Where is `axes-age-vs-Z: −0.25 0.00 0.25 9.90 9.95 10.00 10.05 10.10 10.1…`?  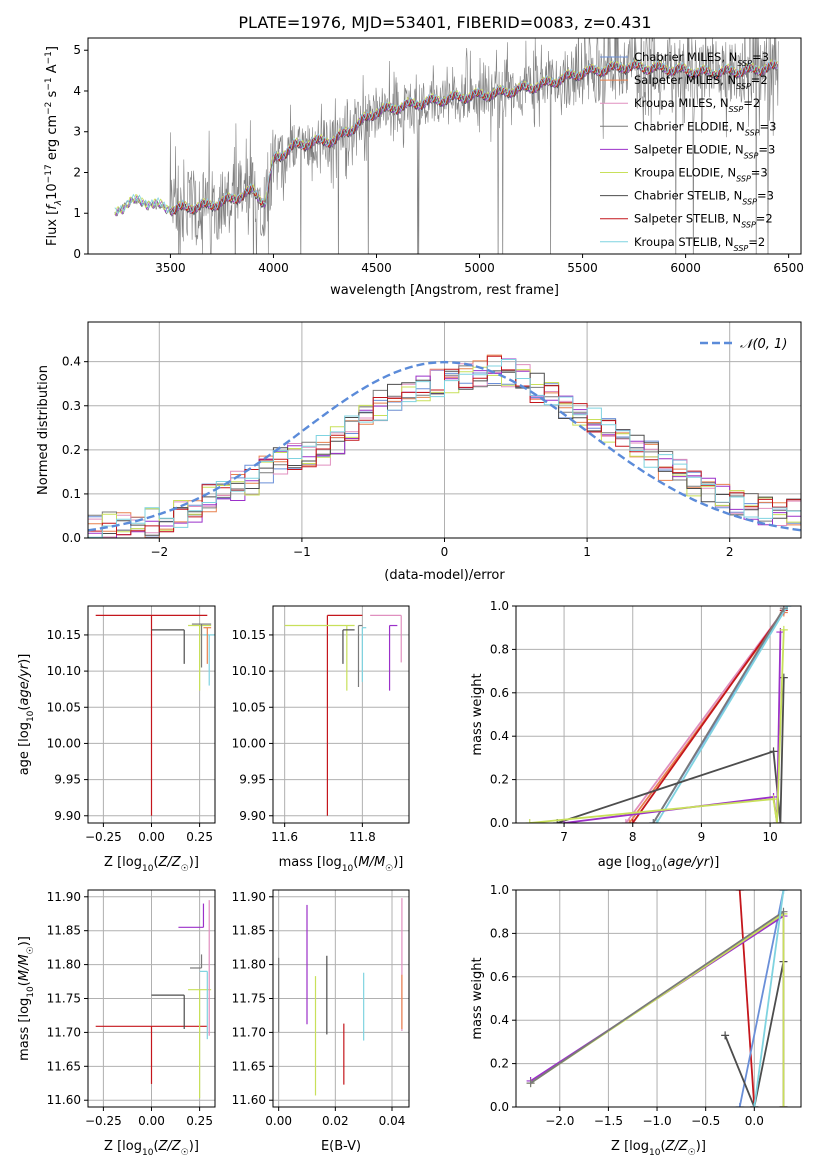
axes-age-vs-Z: −0.25 0.00 0.25 9.90 9.95 10.00 10.05 10.10 10.1… is located at coordinates (131, 725).